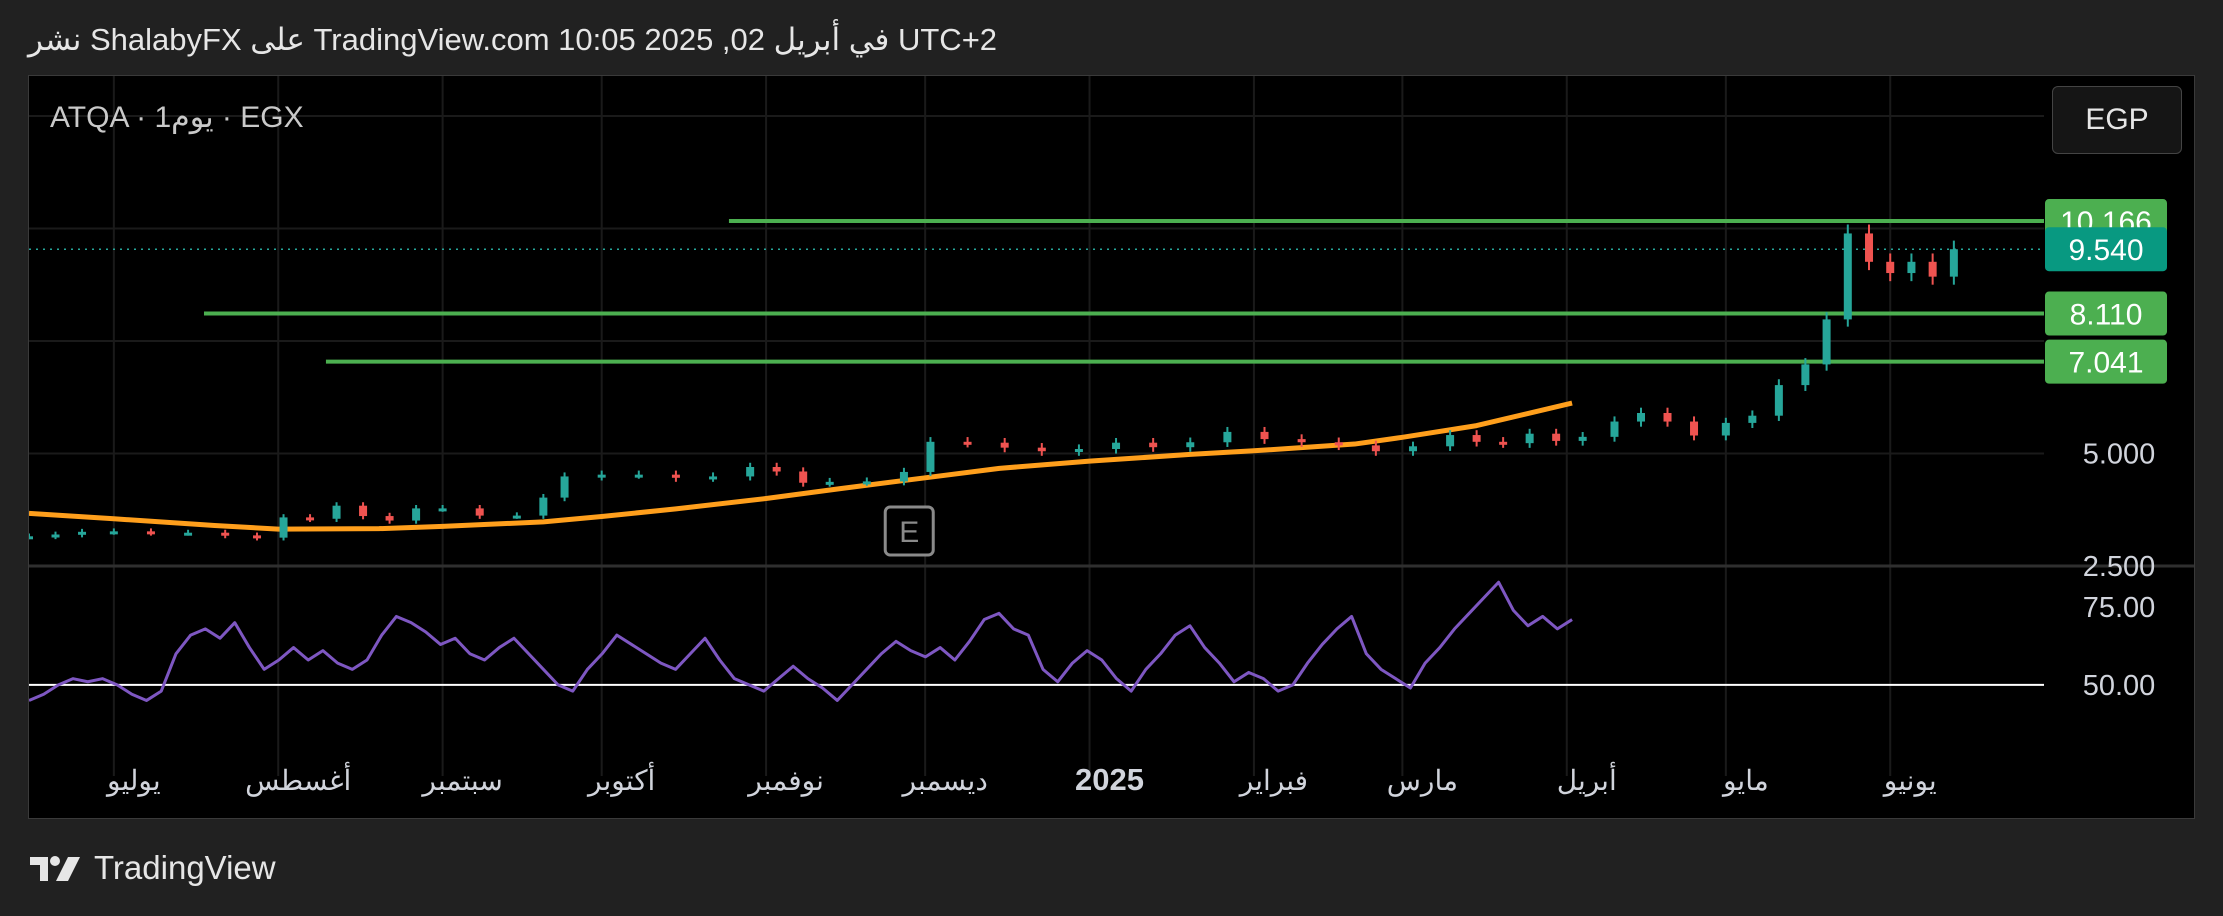 The height and width of the screenshot is (916, 2223). Describe the element at coordinates (943, 781) in the screenshot. I see `time-axis-label: ديسمبر` at that location.